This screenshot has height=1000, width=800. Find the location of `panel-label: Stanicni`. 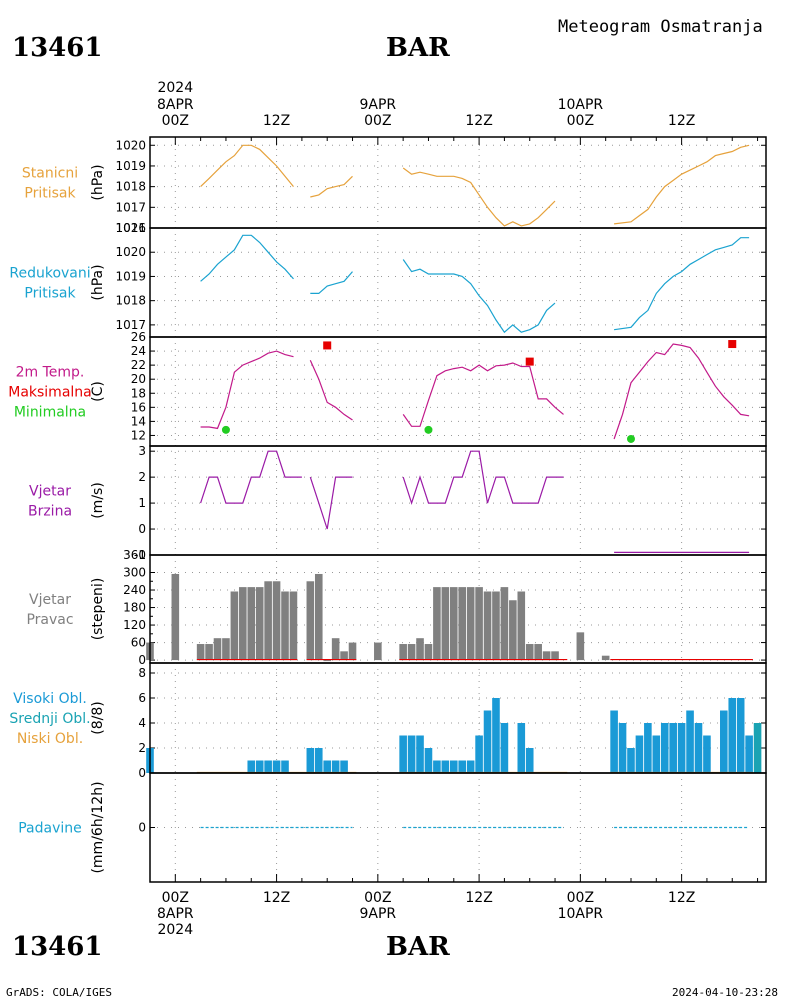

panel-label: Stanicni is located at coordinates (50, 174).